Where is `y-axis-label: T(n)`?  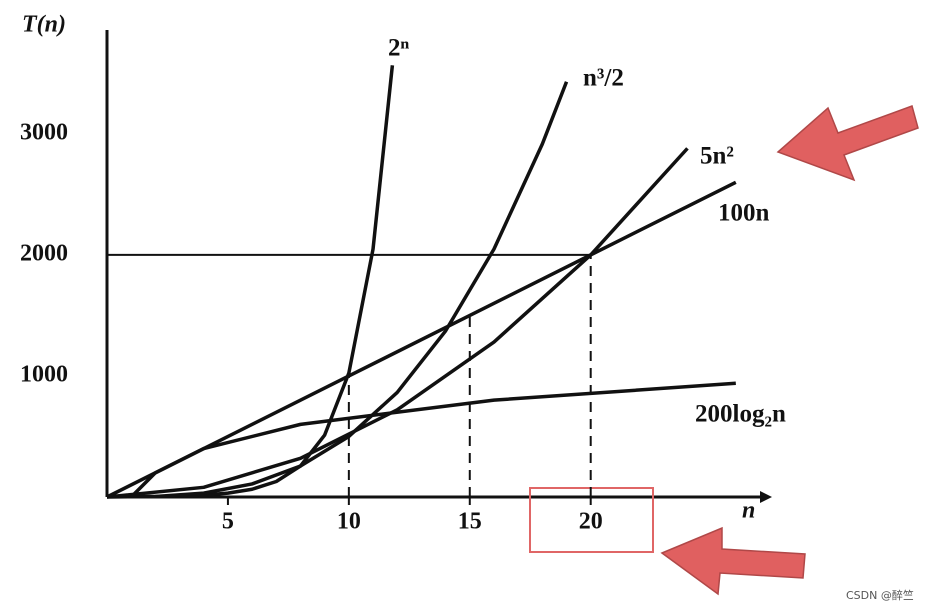
y-axis-label: T(n) is located at coordinates (44, 25).